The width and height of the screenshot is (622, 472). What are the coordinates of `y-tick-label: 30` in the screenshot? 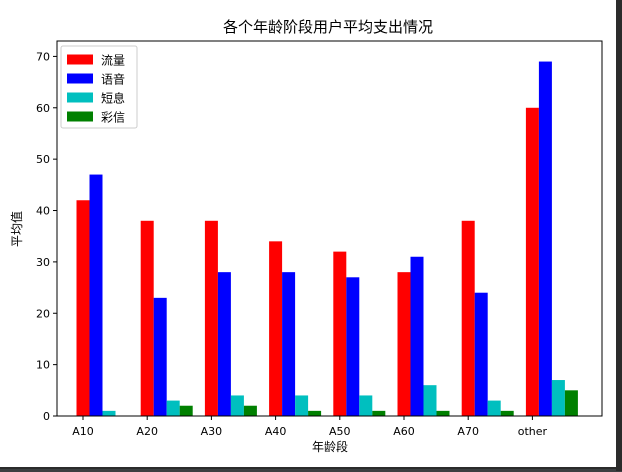 It's located at (43, 262).